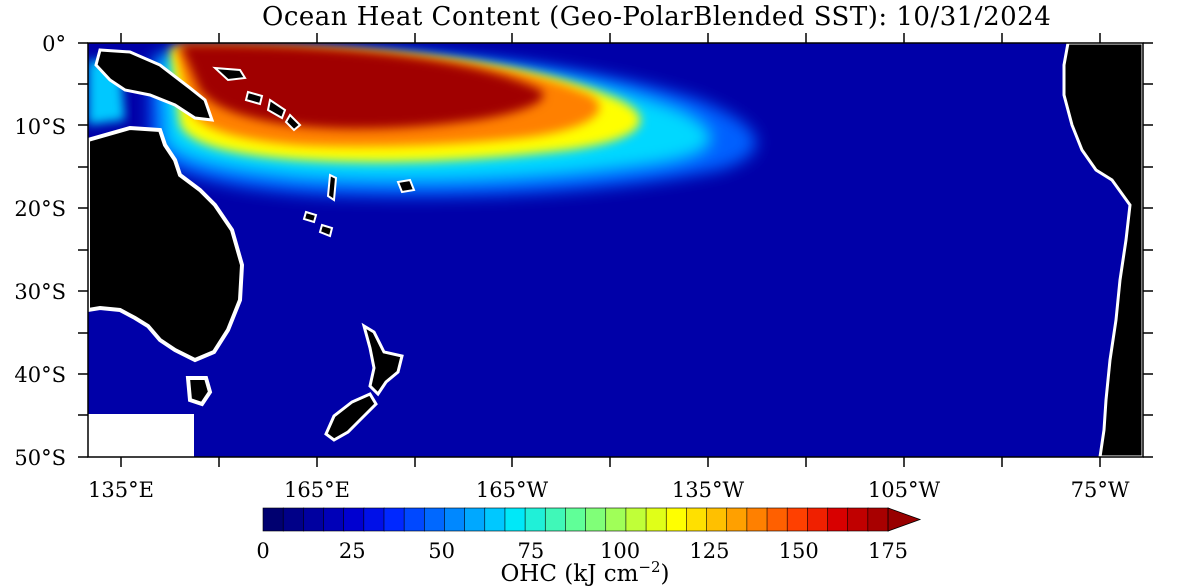 The image size is (1177, 588). What do you see at coordinates (40, 292) in the screenshot?
I see `lat-label-30s: 30°S` at bounding box center [40, 292].